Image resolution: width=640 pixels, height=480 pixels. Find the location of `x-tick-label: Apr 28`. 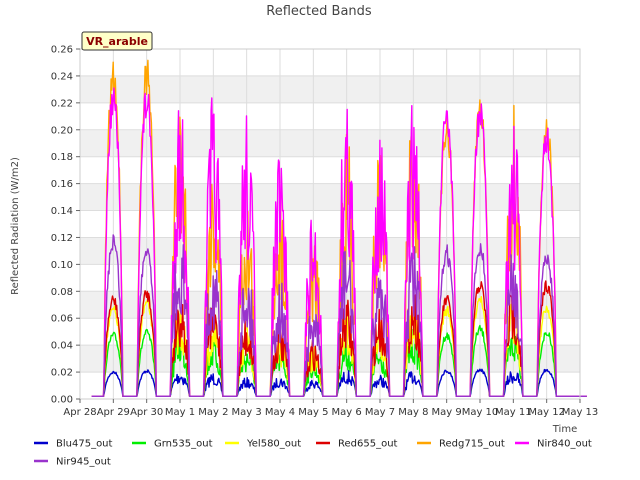

x-tick-label: Apr 28 is located at coordinates (79, 412).